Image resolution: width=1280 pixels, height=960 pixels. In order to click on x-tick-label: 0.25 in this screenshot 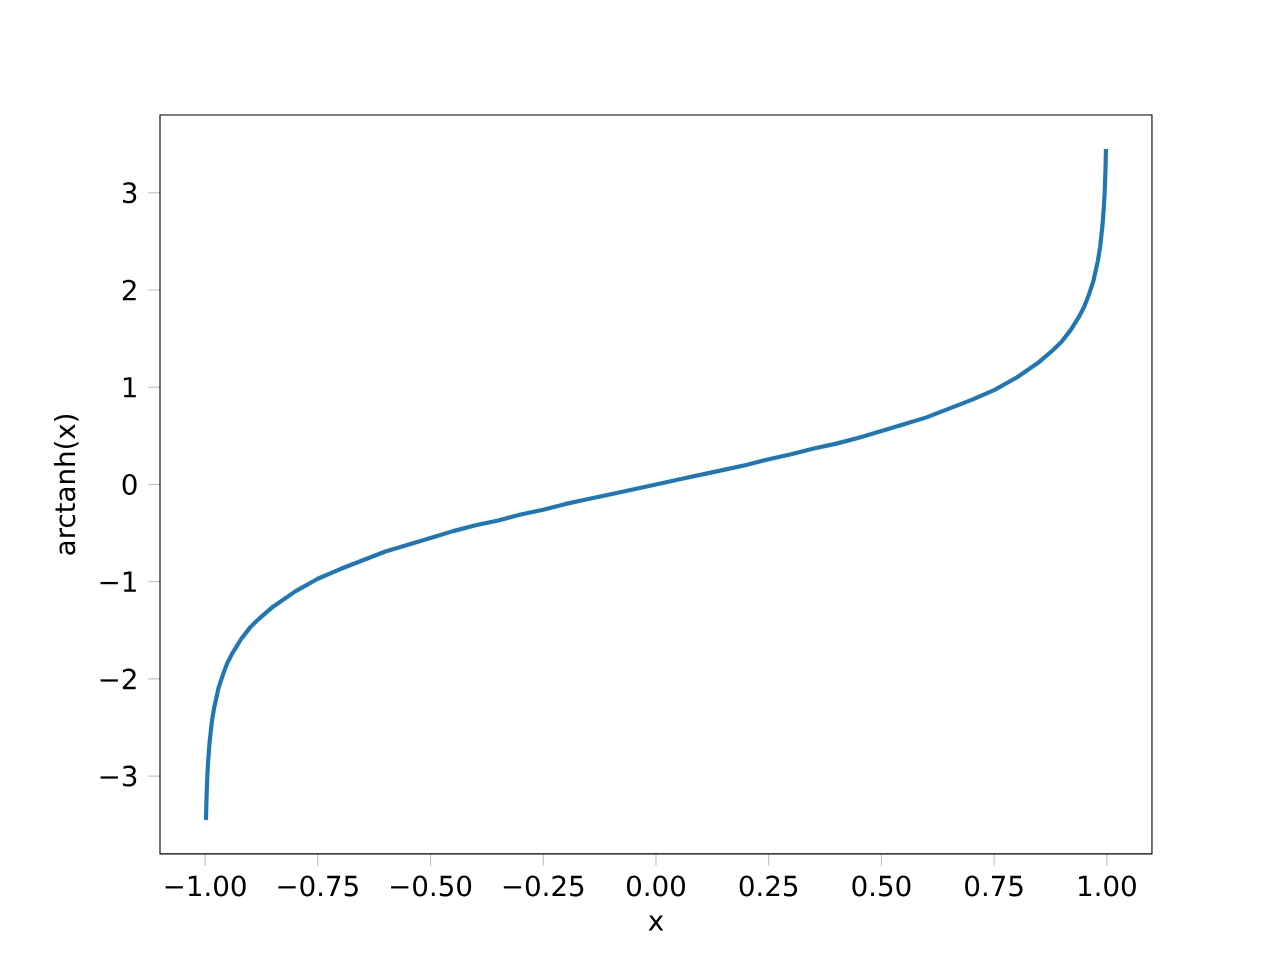, I will do `click(768, 886)`.